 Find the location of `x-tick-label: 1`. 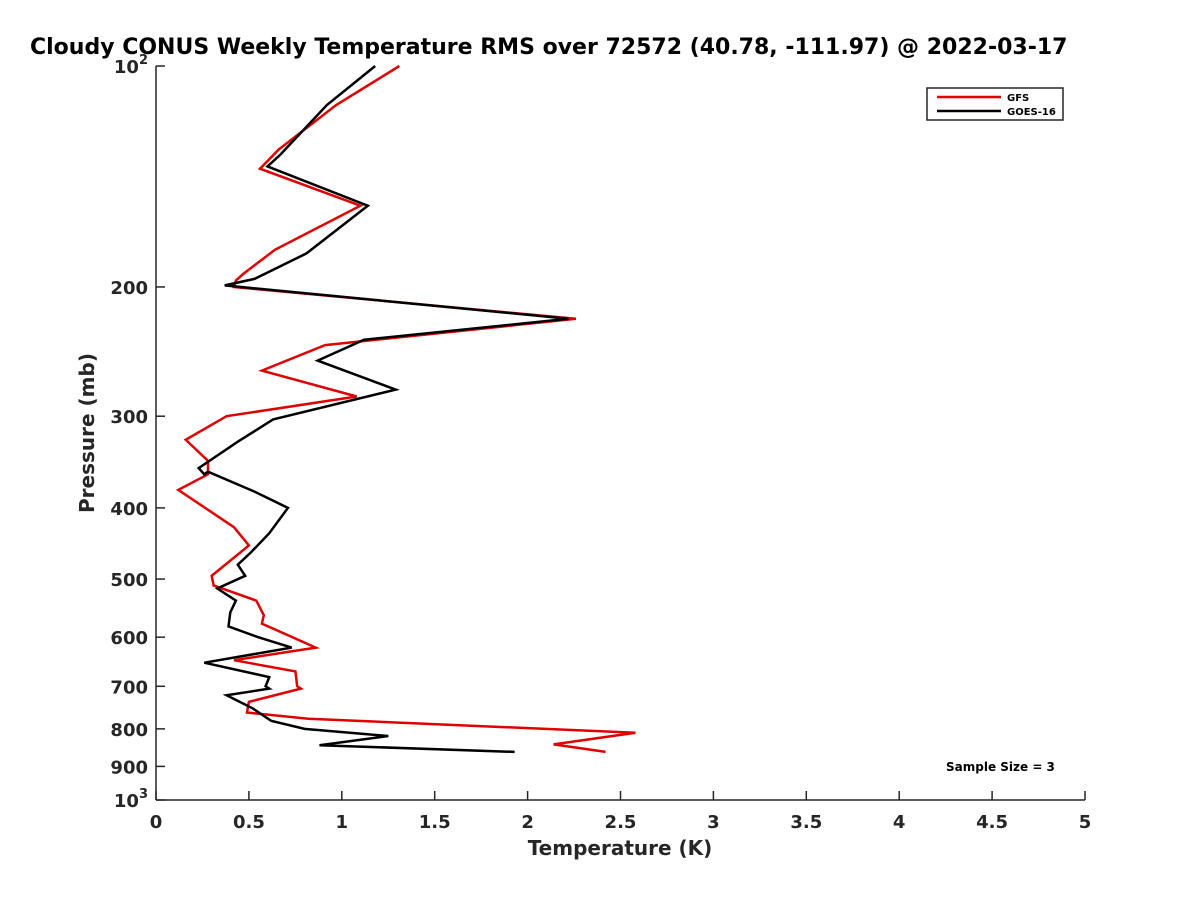

x-tick-label: 1 is located at coordinates (342, 822).